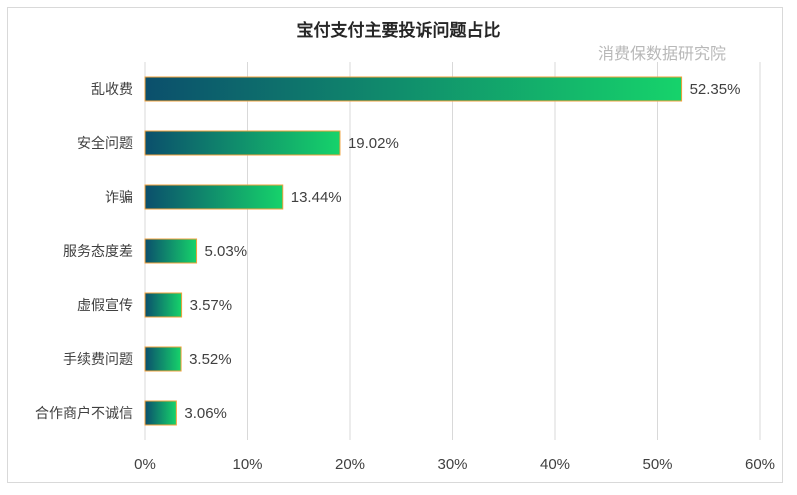  I want to click on category-label: 合作商户不诚信, so click(84, 413).